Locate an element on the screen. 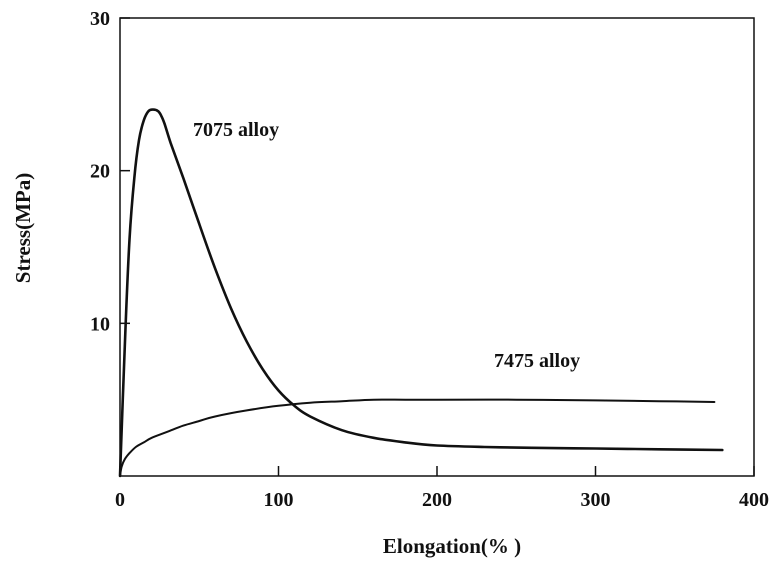 Image resolution: width=776 pixels, height=561 pixels. x-axis-title: Elongation(% ) is located at coordinates (452, 546).